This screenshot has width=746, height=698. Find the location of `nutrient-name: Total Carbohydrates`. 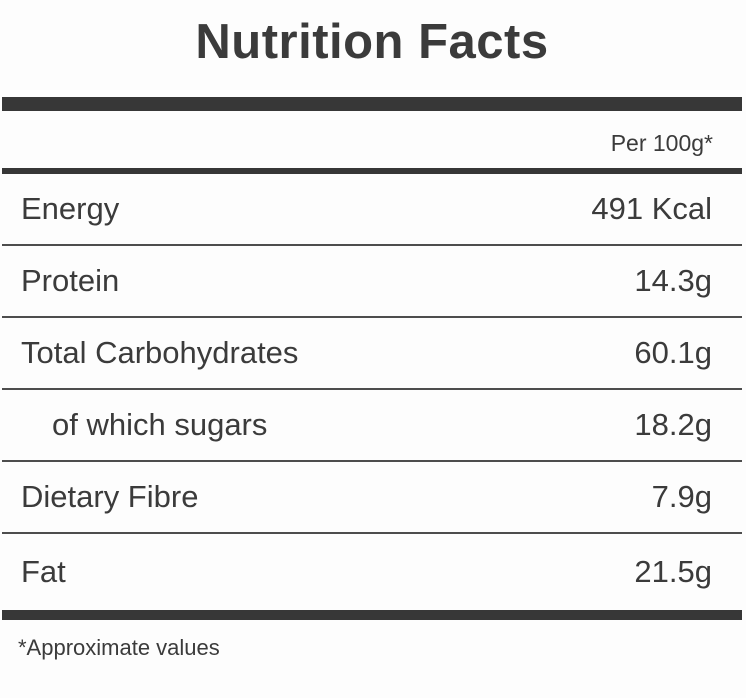

nutrient-name: Total Carbohydrates is located at coordinates (160, 352).